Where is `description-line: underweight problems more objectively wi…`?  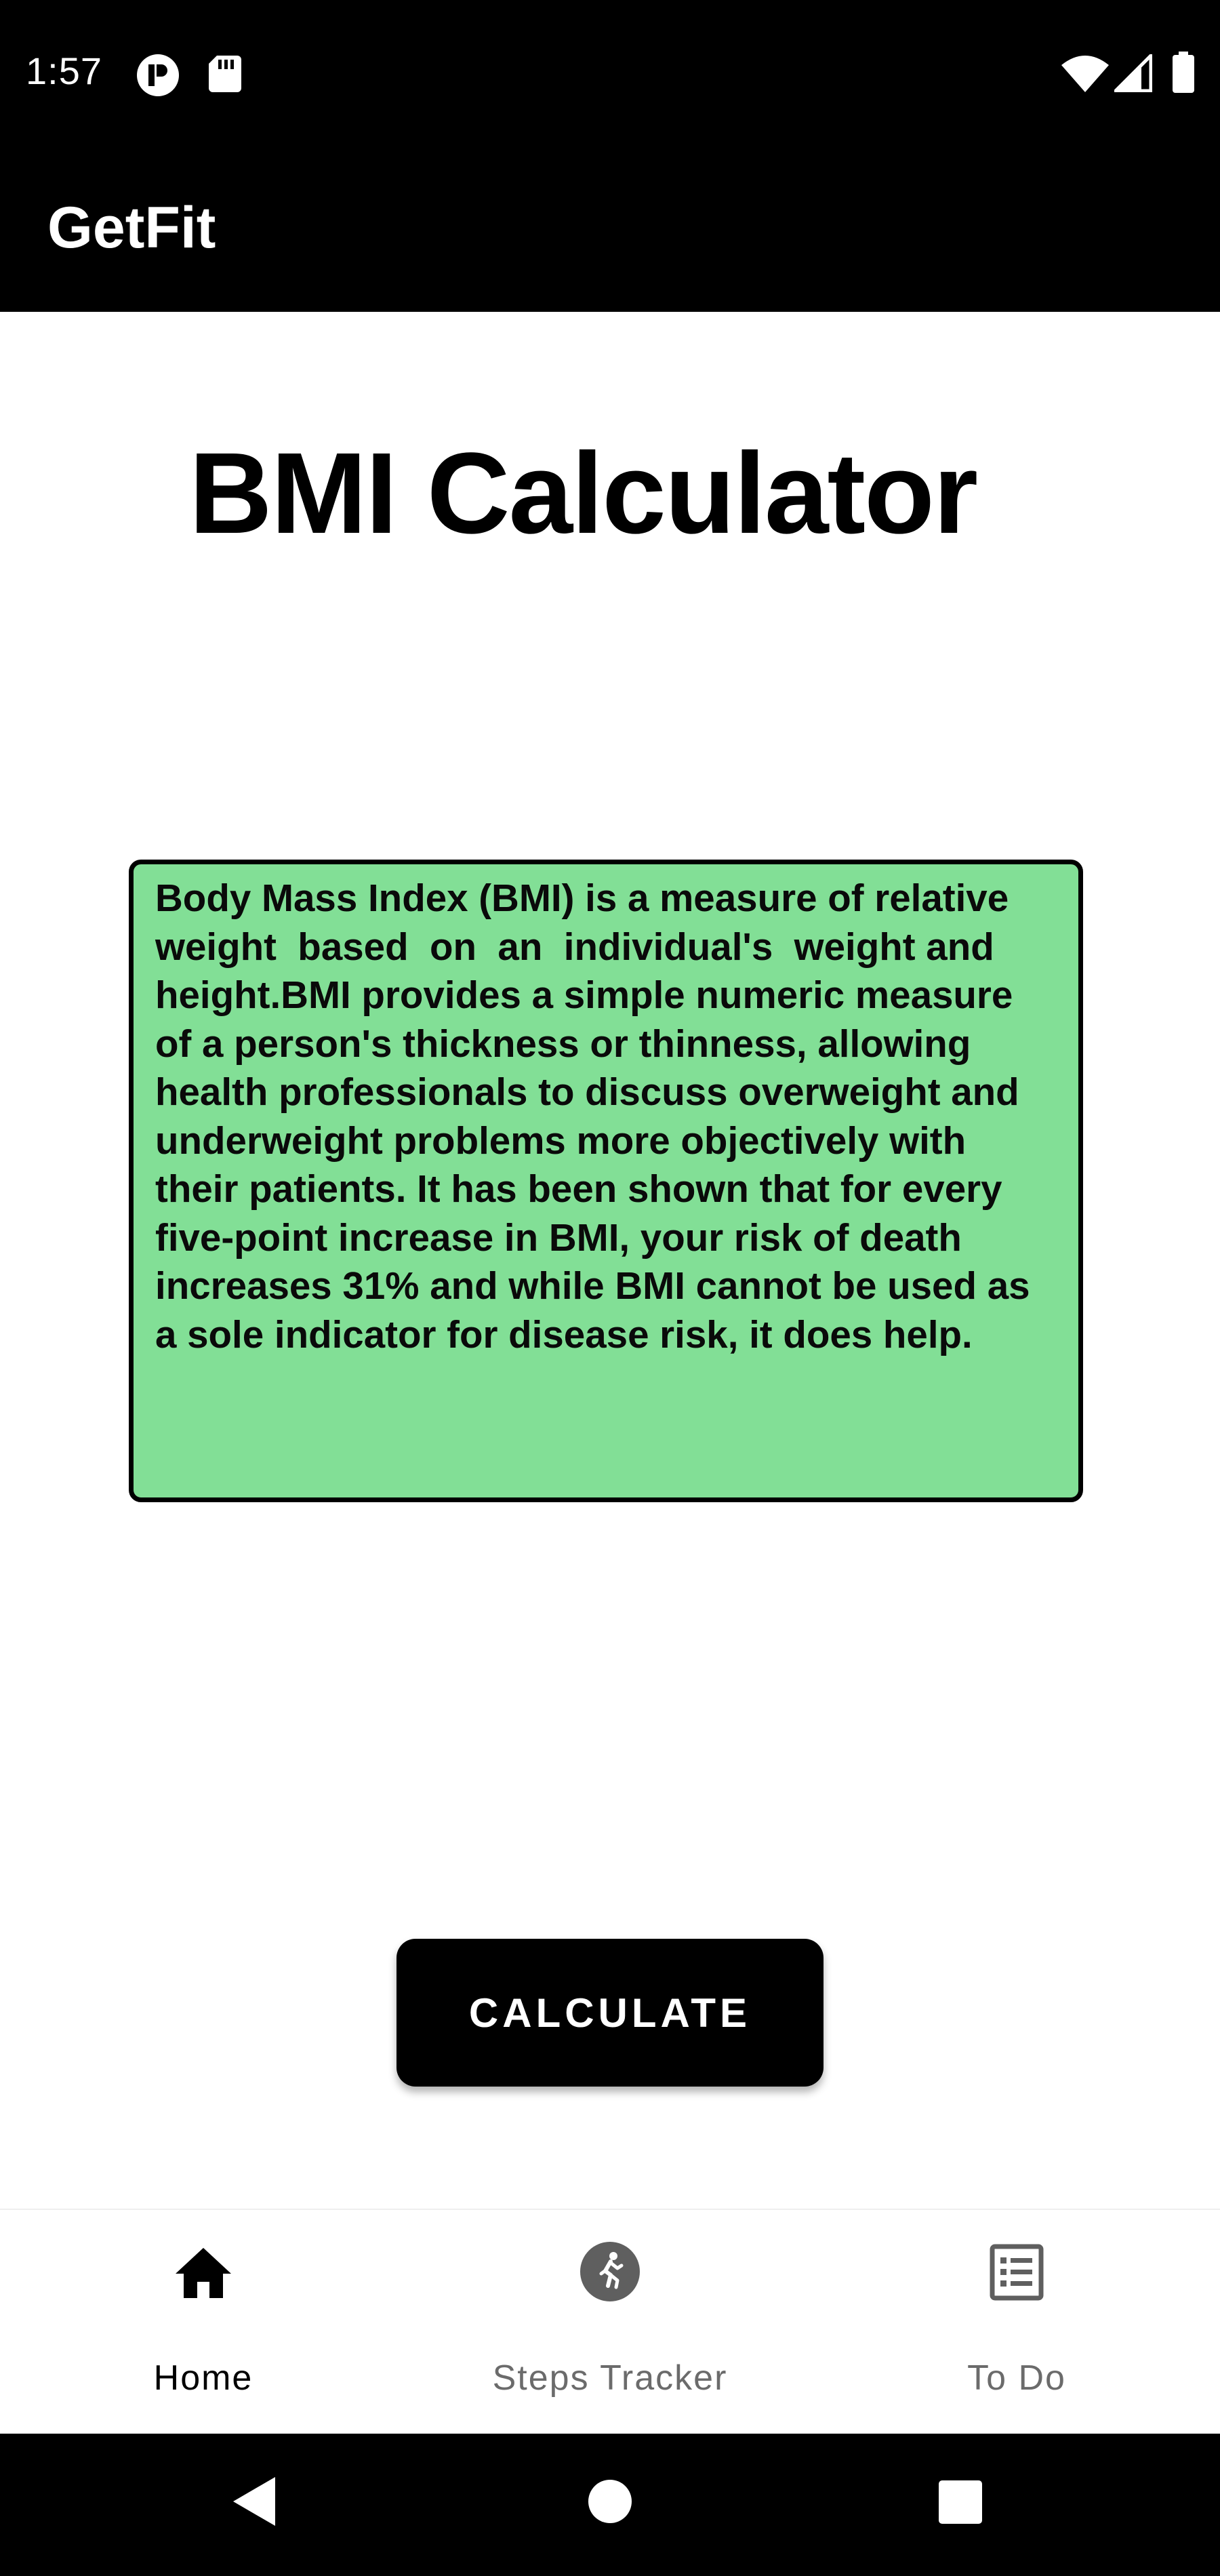 description-line: underweight problems more objectively wi… is located at coordinates (561, 1140).